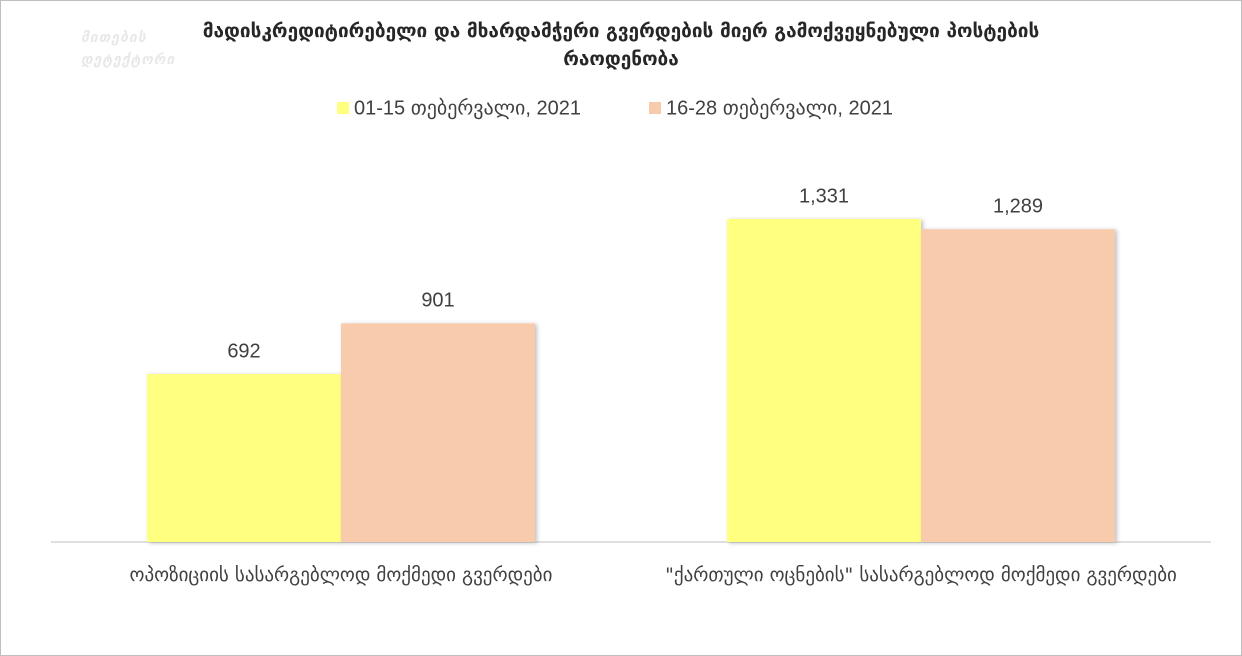  Describe the element at coordinates (341, 575) in the screenshot. I see `x-tick-label: ოპოზიციის სასარგებლოდ მოქმედი გვერდები` at that location.